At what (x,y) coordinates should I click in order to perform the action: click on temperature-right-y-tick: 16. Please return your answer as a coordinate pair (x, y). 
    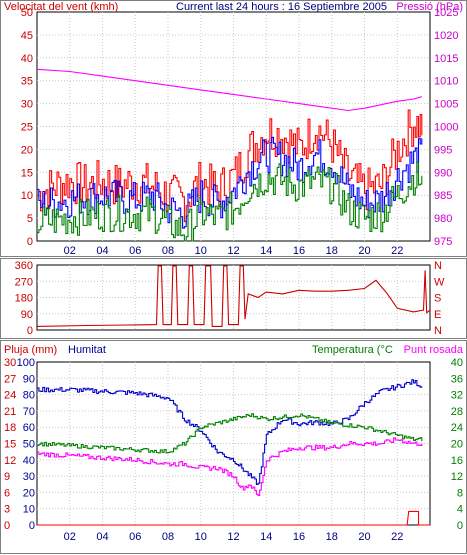
    Looking at the image, I should click on (457, 461).